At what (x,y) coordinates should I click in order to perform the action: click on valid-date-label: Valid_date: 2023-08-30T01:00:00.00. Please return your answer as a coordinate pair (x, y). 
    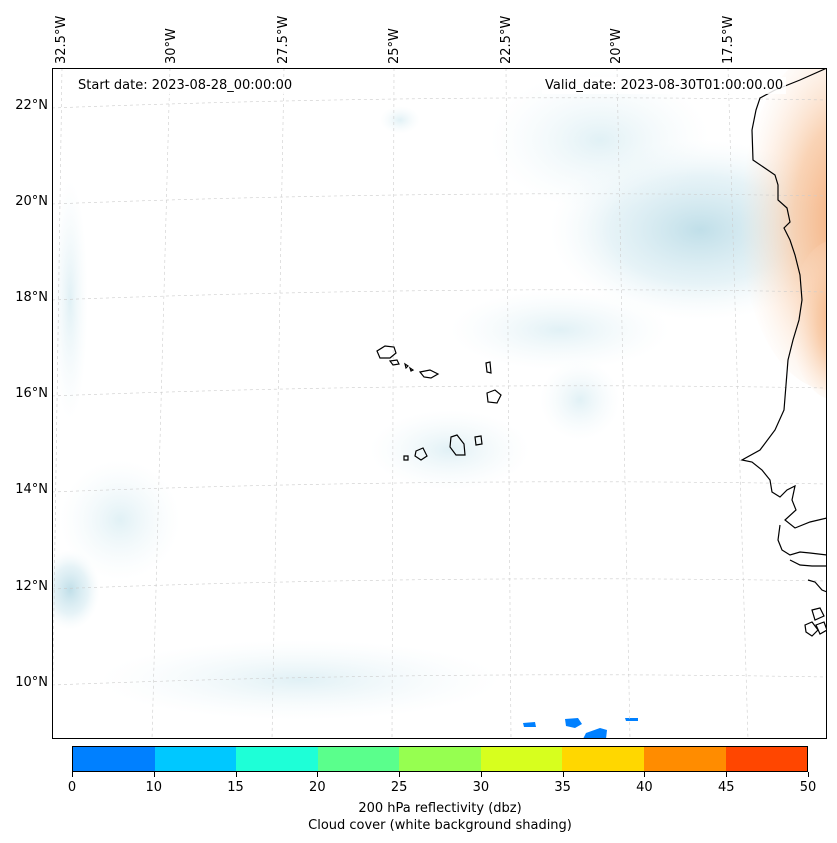
    Looking at the image, I should click on (664, 85).